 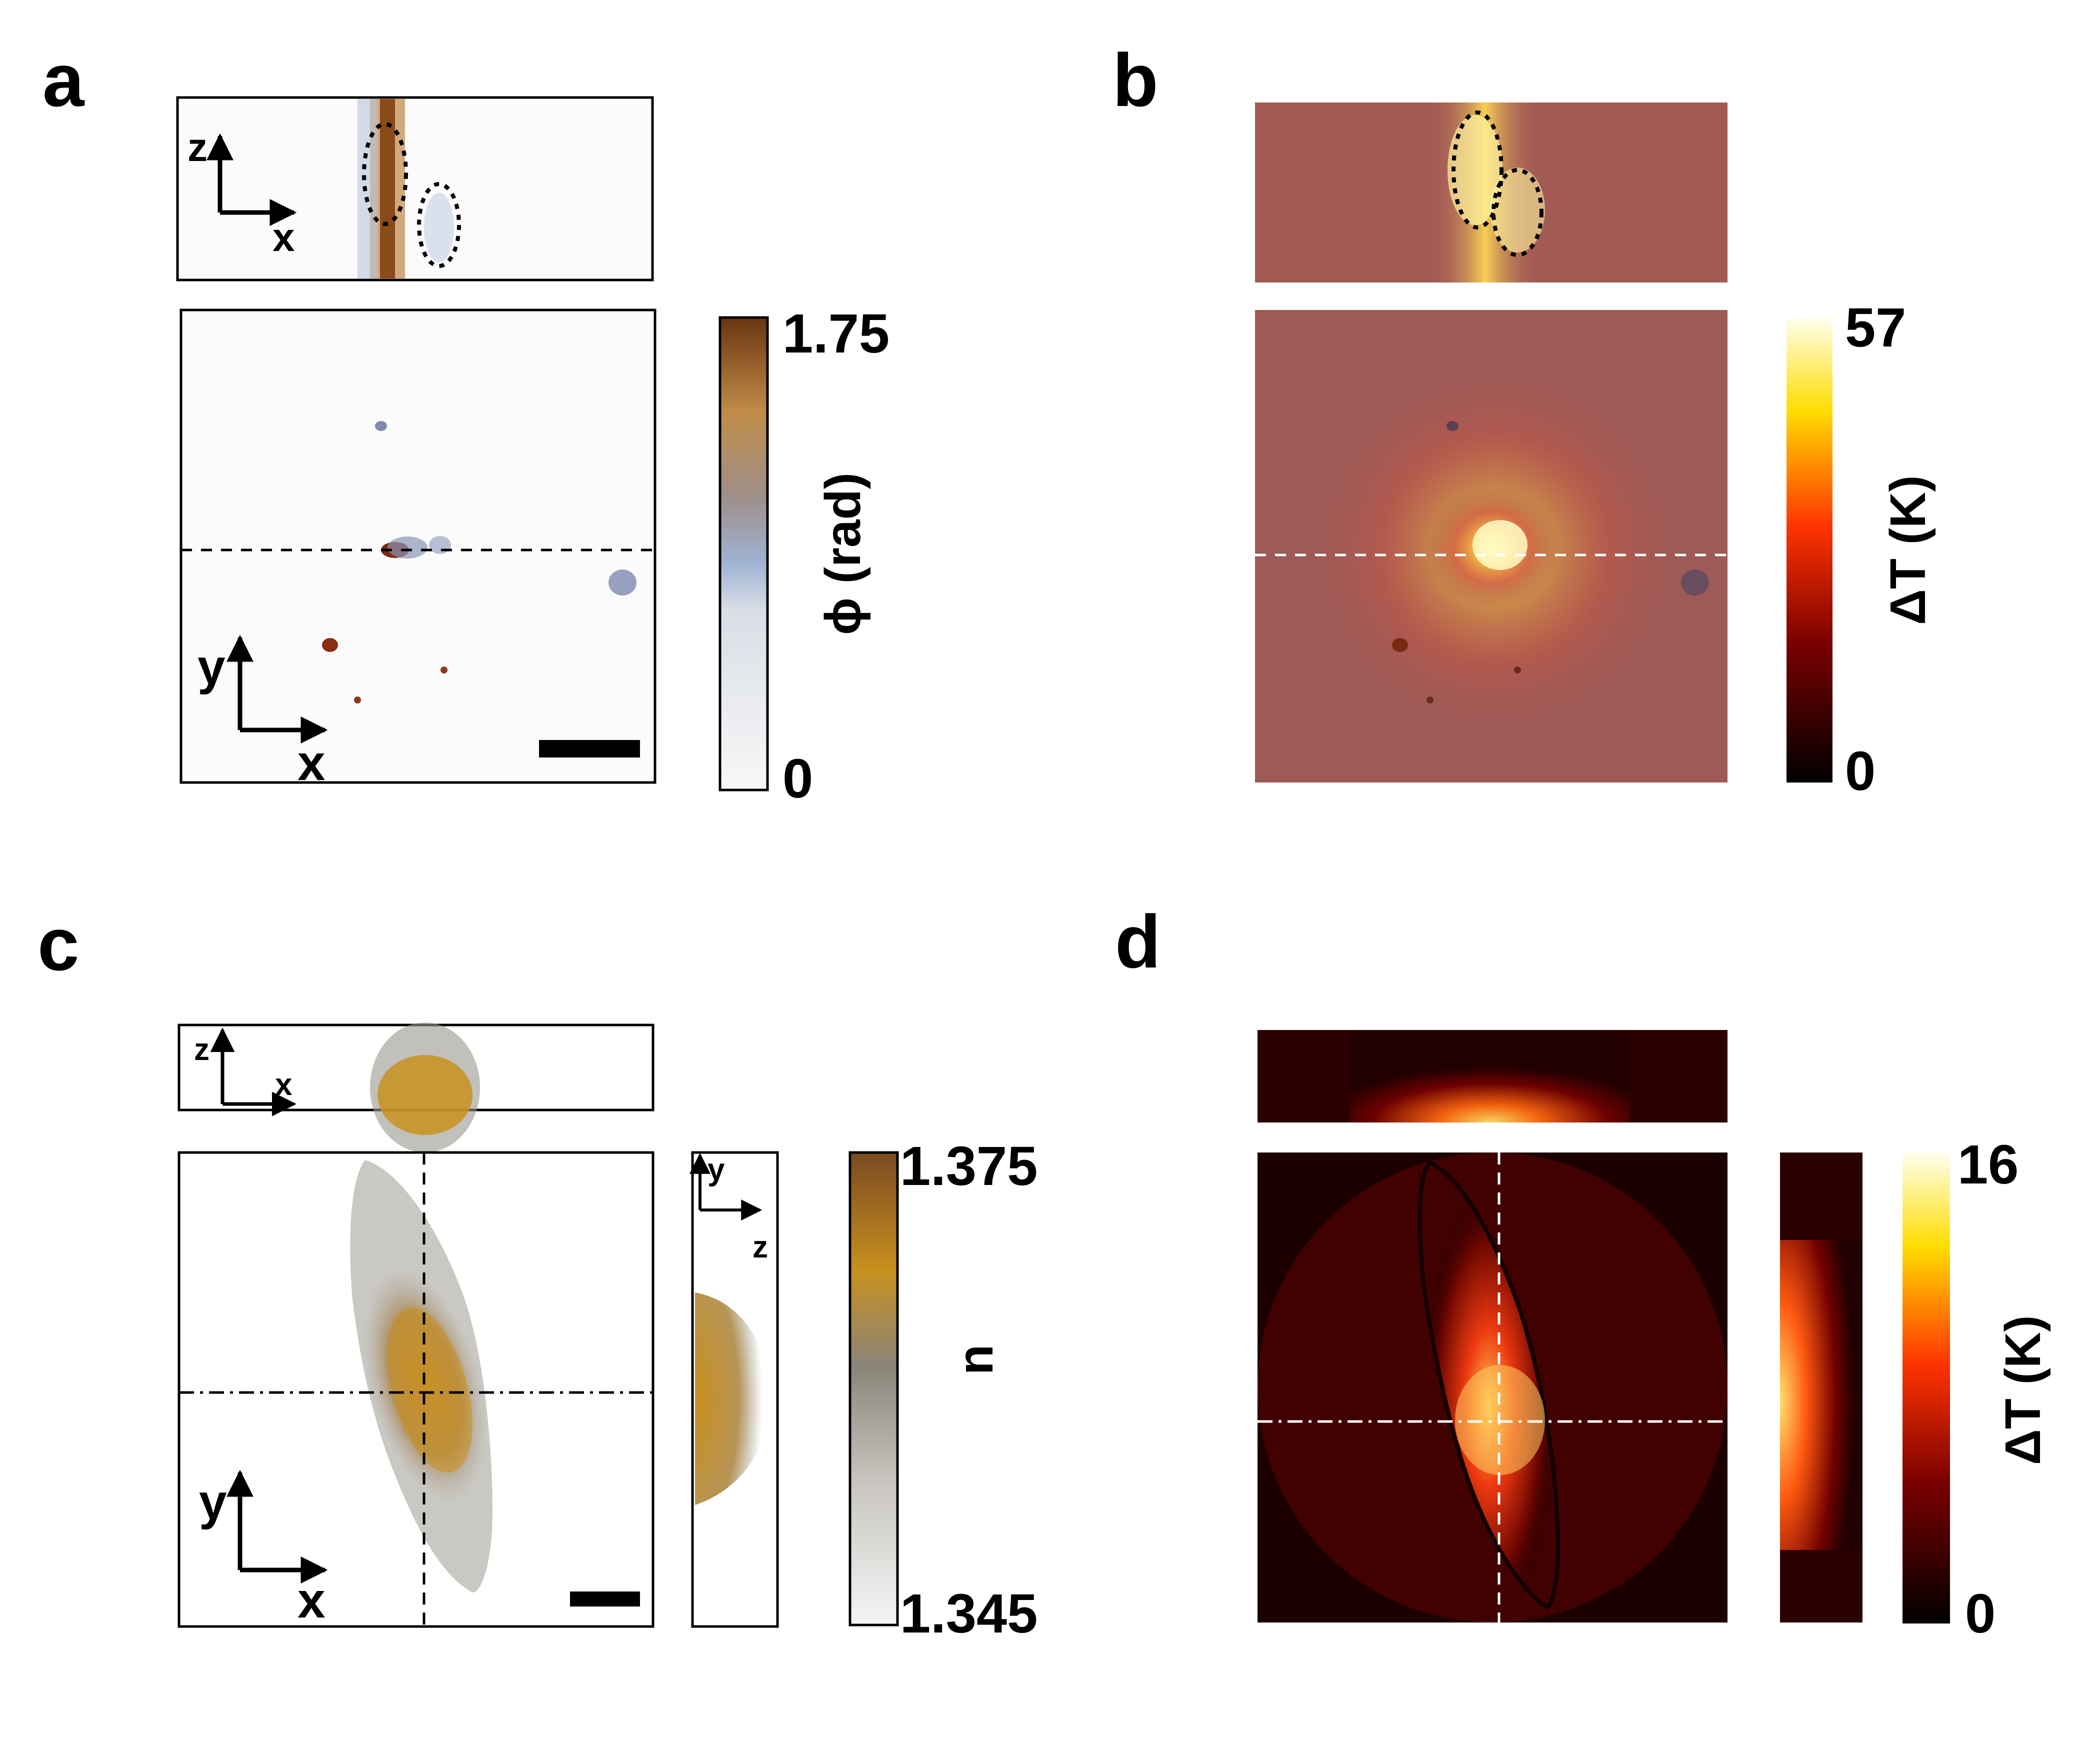 I want to click on colorbar-max-label: 57, so click(x=1875, y=327).